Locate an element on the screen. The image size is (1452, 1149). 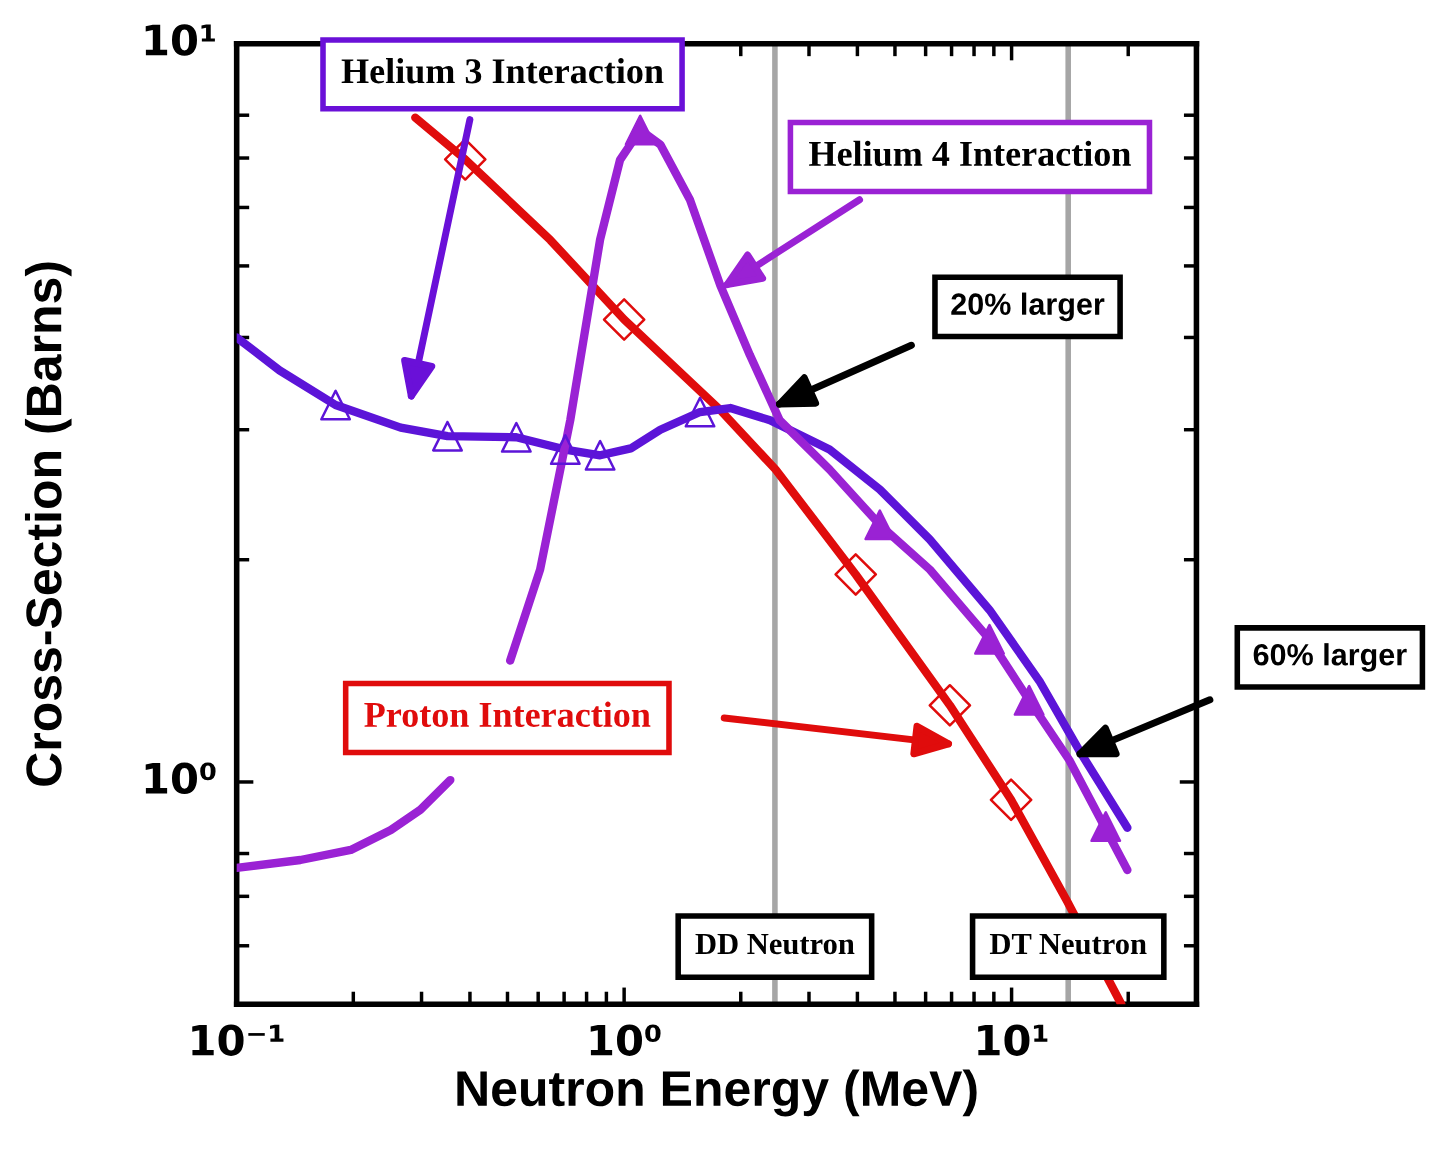
ref-line-label: DD Neutron is located at coordinates (775, 944).